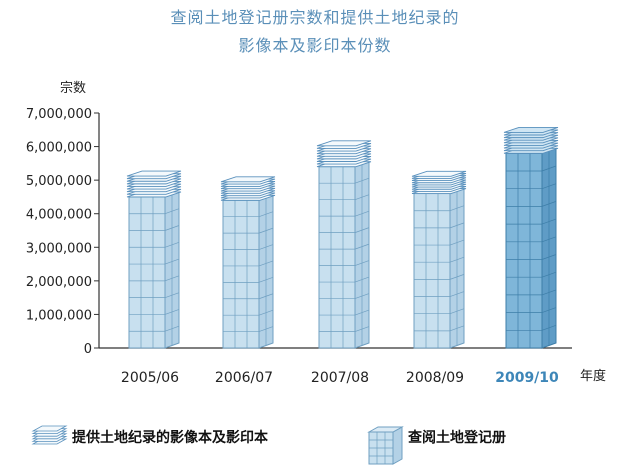 This screenshot has width=630, height=472. What do you see at coordinates (457, 437) in the screenshot?
I see `legend-label-register: 查阅土地登记册` at bounding box center [457, 437].